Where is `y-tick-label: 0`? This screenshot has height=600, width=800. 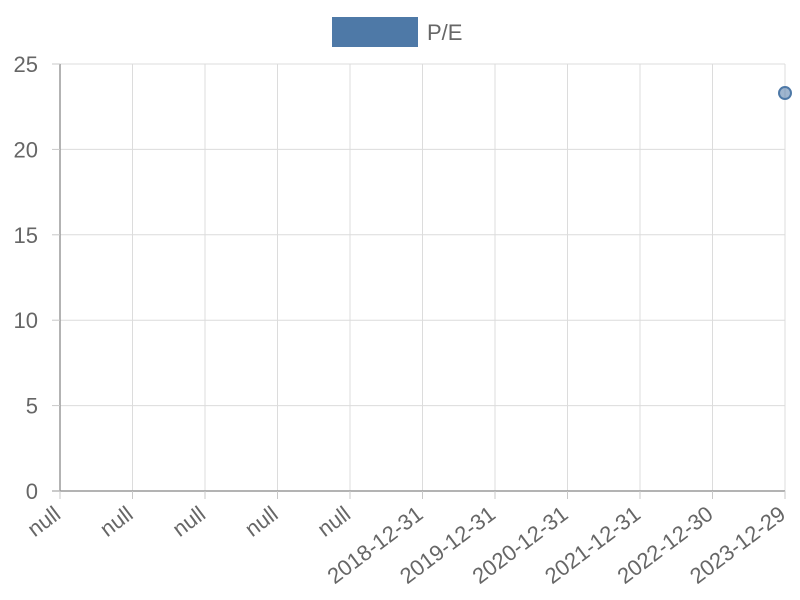 y-tick-label: 0 is located at coordinates (32, 491).